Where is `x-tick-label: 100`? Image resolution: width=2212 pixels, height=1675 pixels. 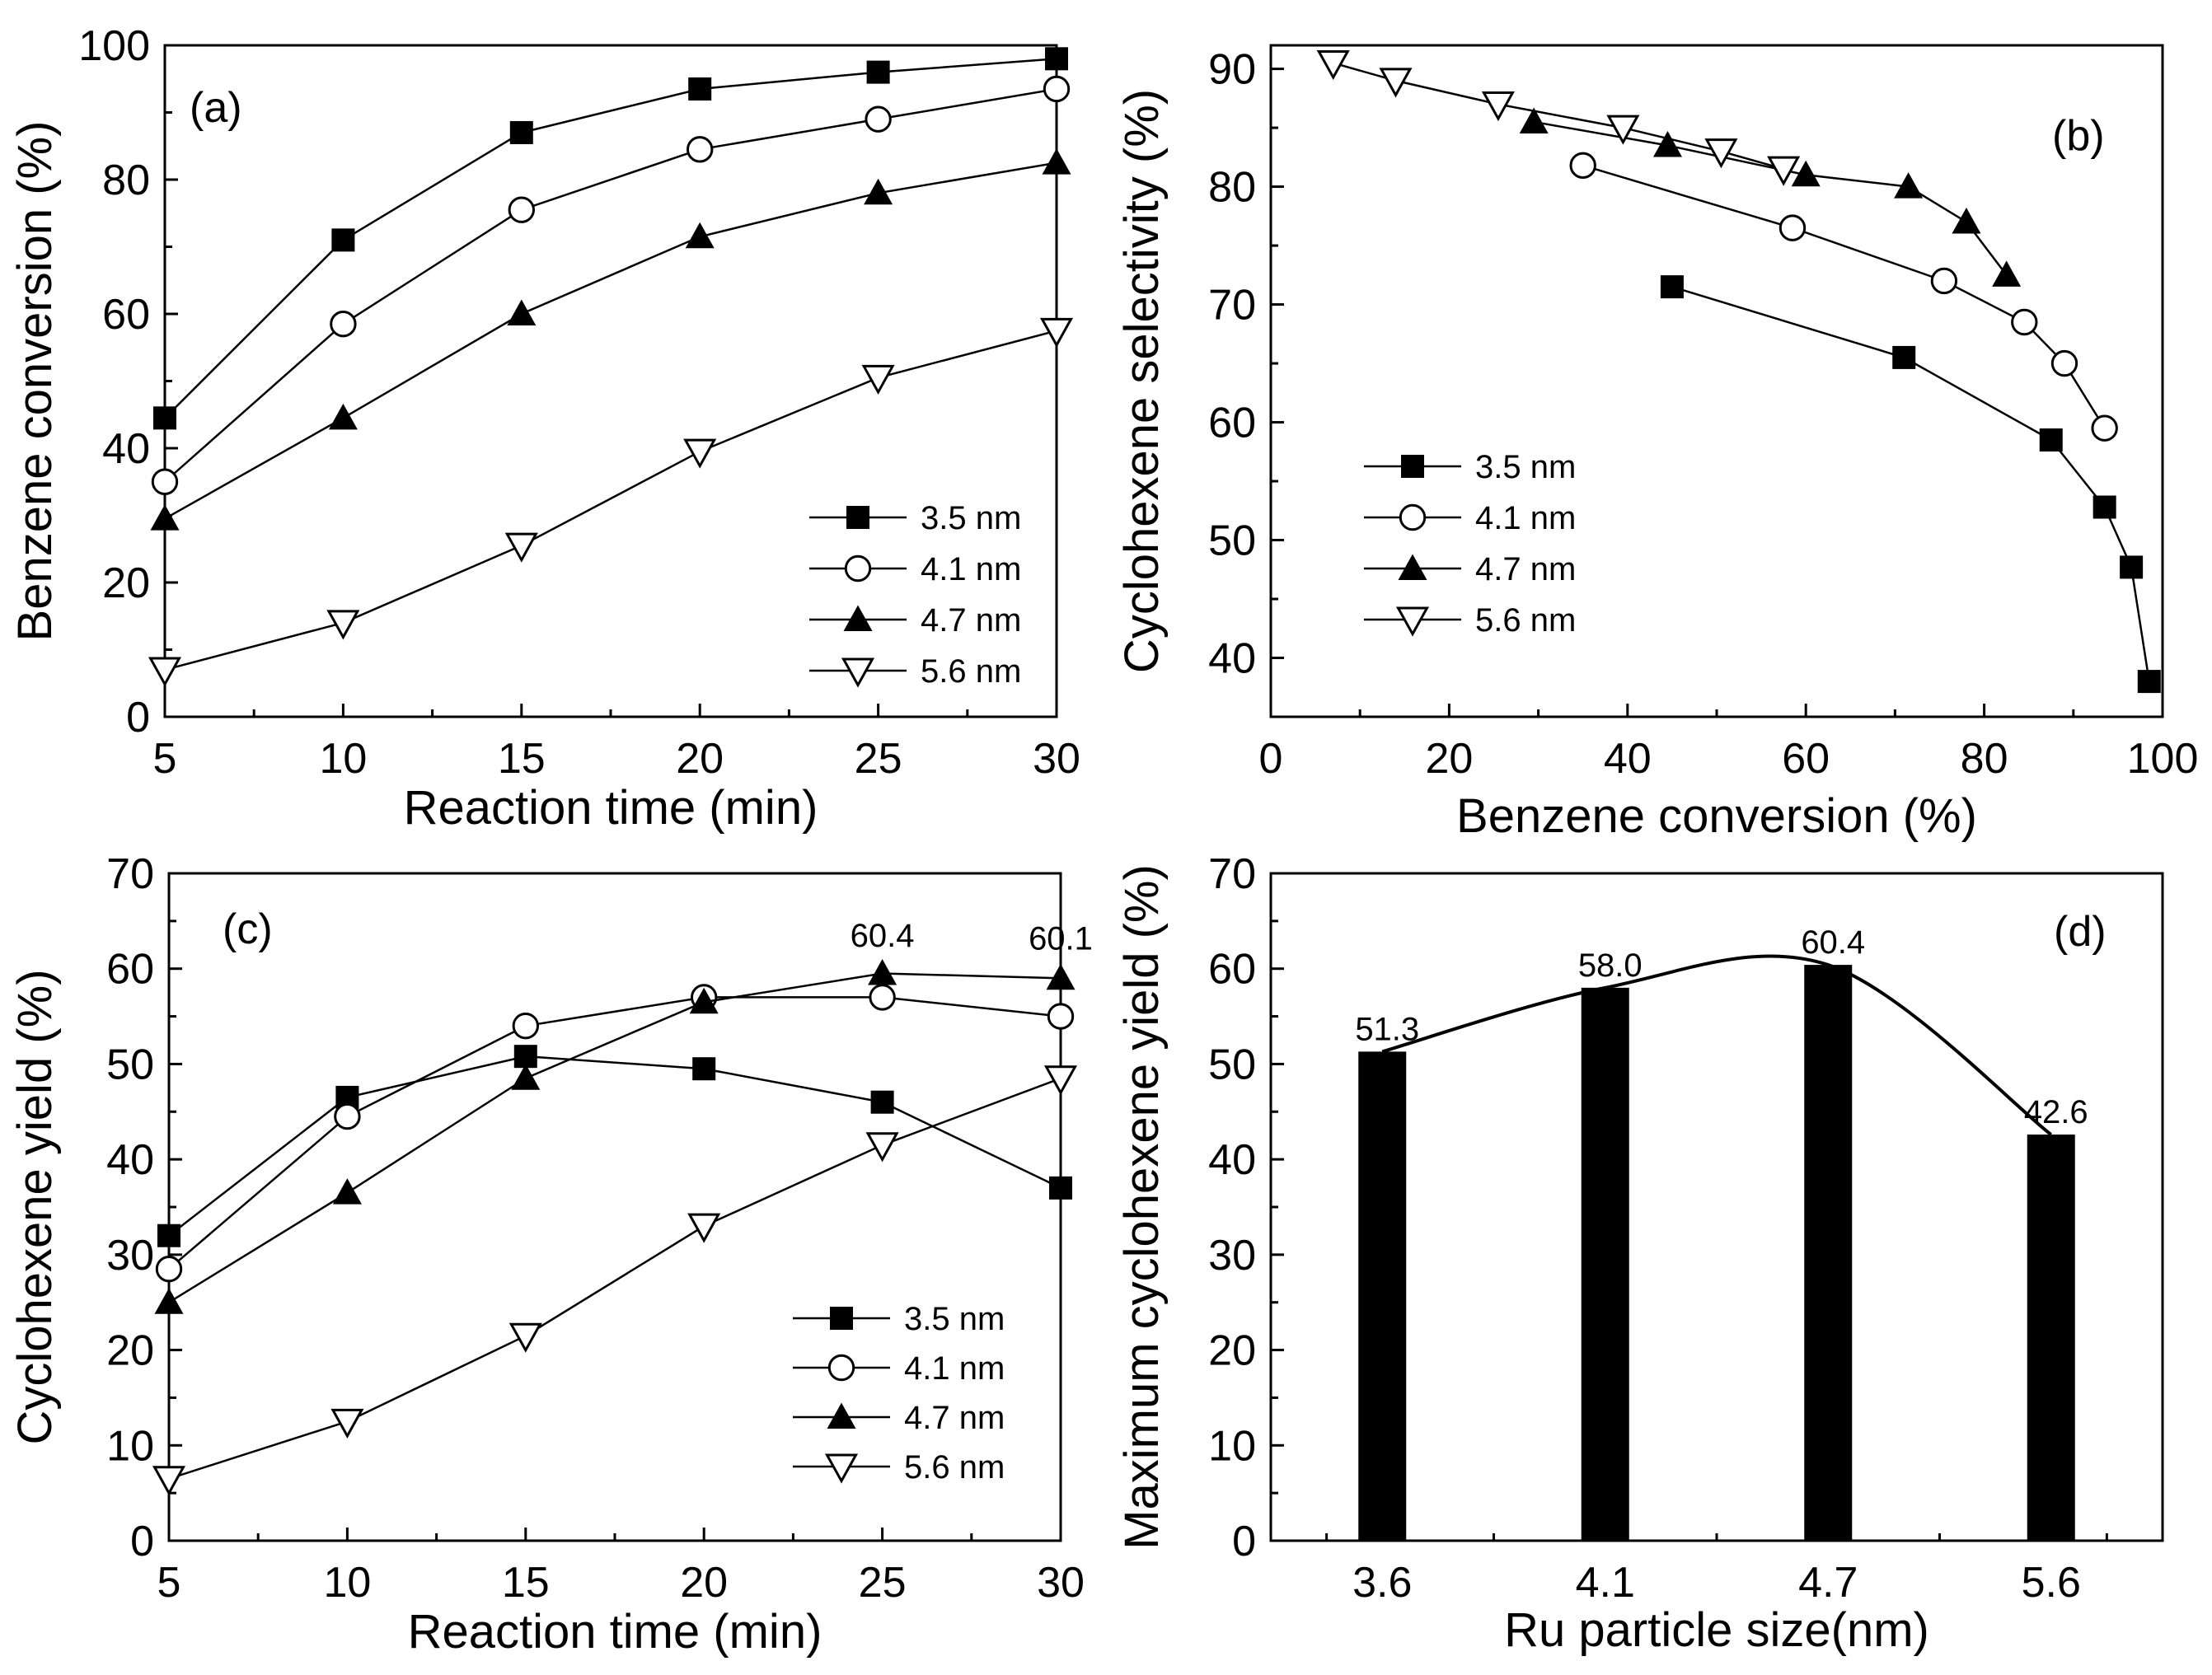
x-tick-label: 100 is located at coordinates (2163, 759).